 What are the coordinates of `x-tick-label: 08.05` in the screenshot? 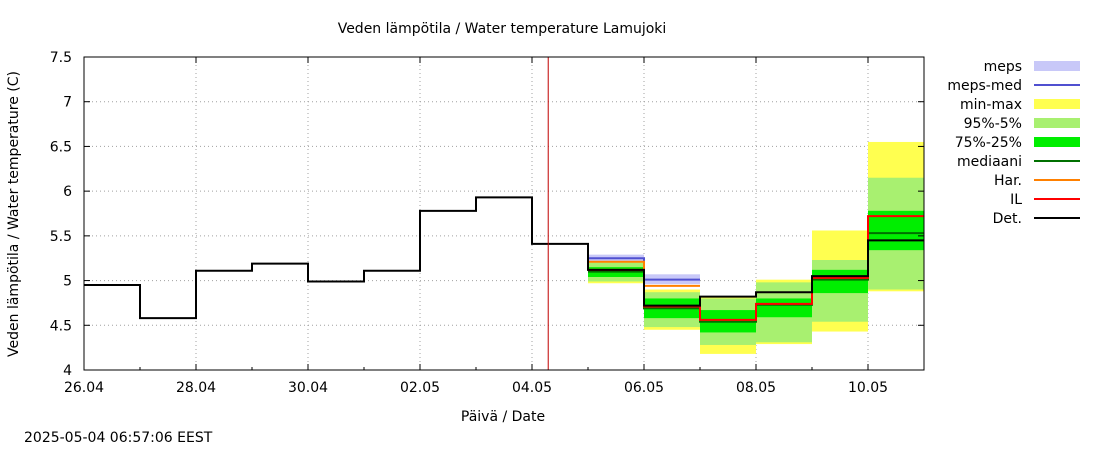 It's located at (756, 388).